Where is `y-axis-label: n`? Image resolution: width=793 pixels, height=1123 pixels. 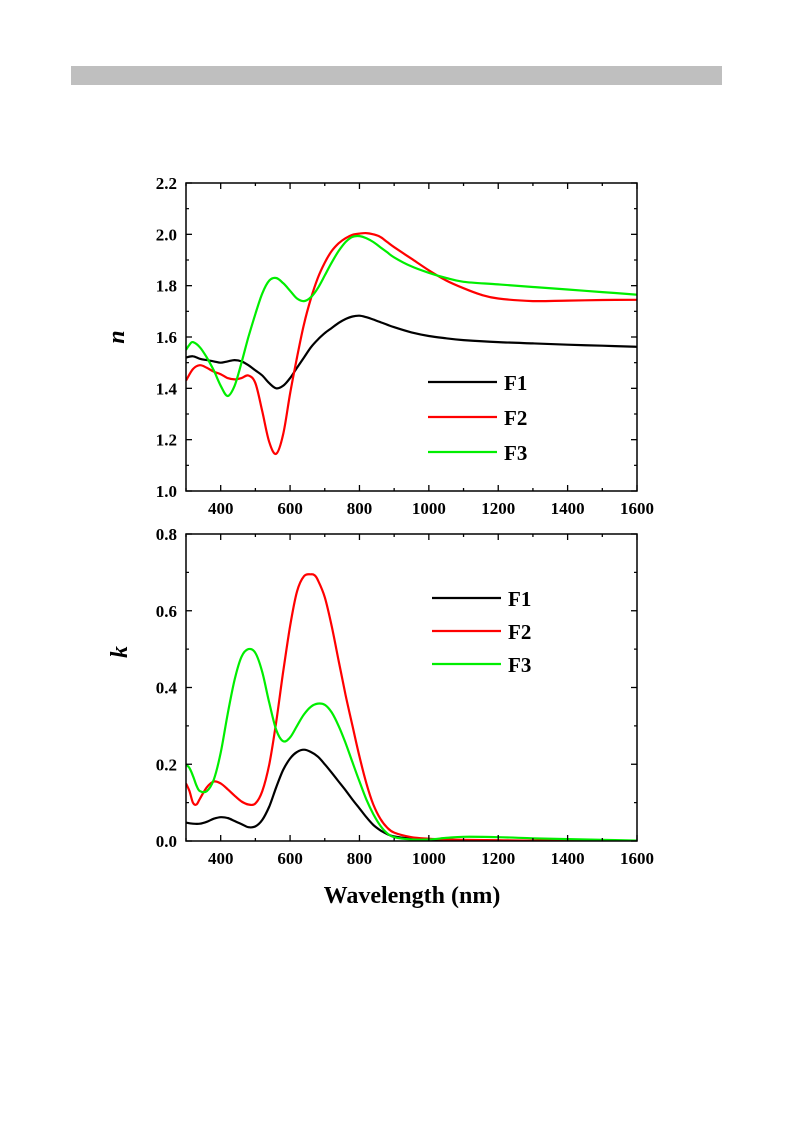
y-axis-label: n is located at coordinates (117, 336).